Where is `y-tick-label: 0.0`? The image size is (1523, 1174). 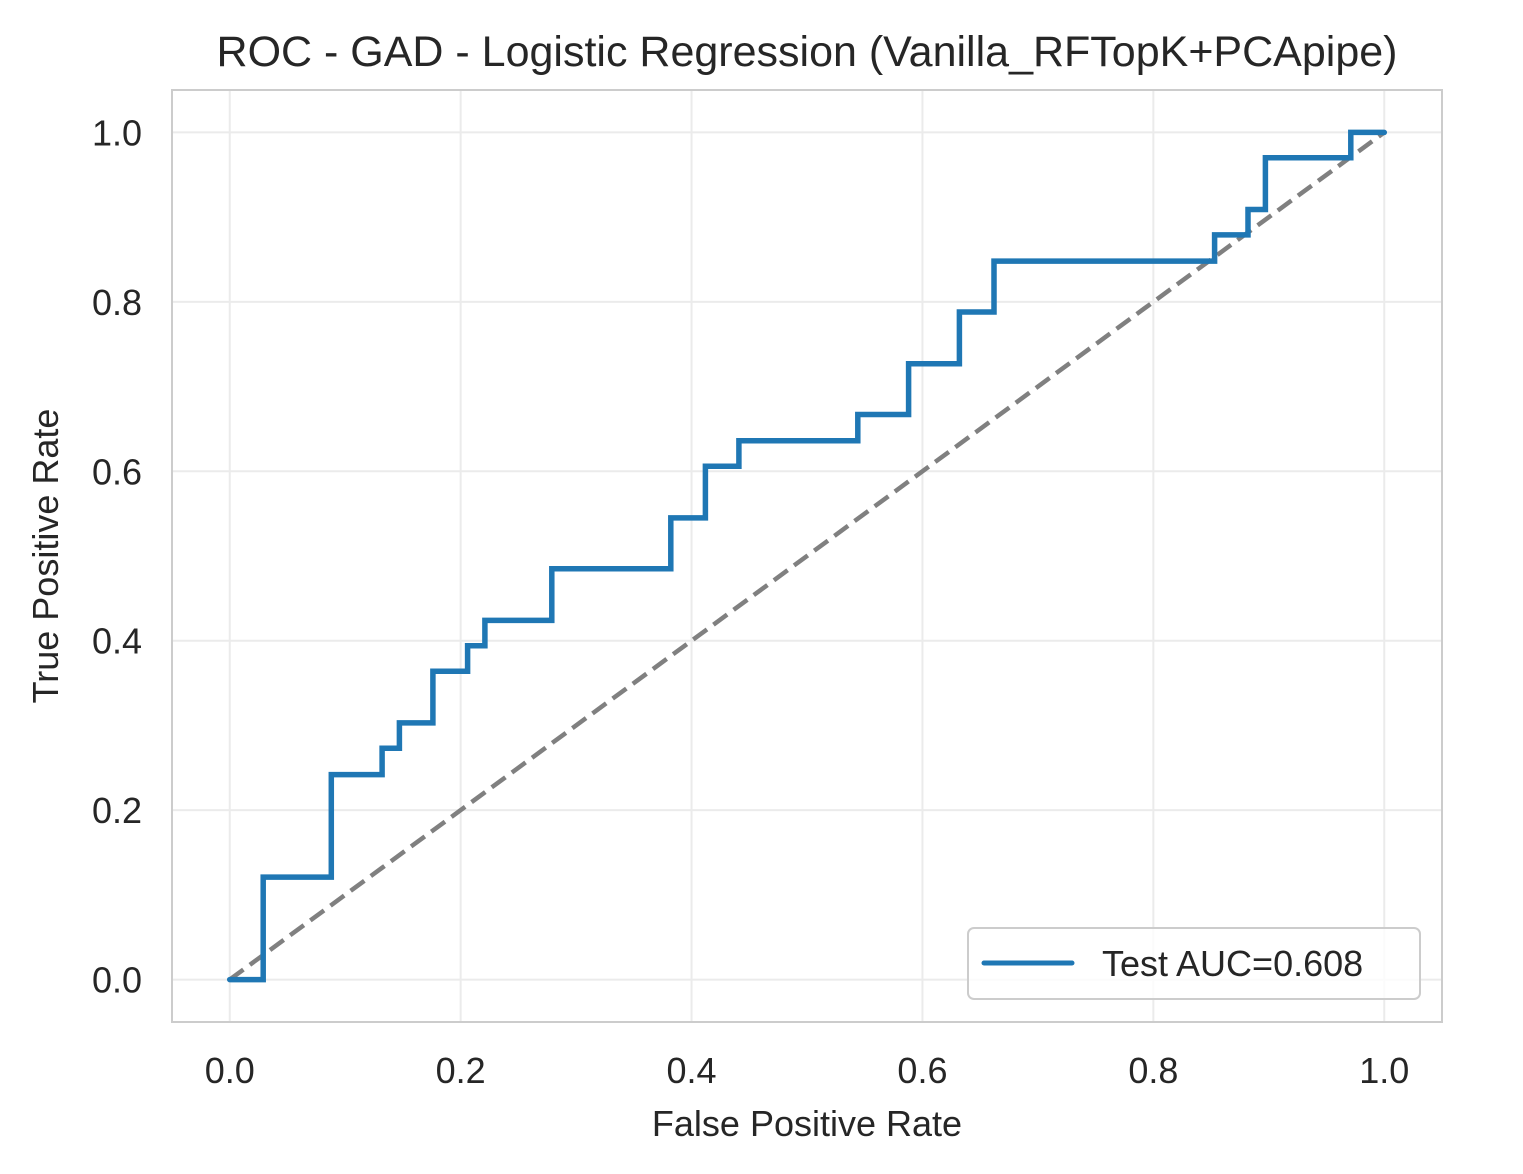
y-tick-label: 0.0 is located at coordinates (117, 980).